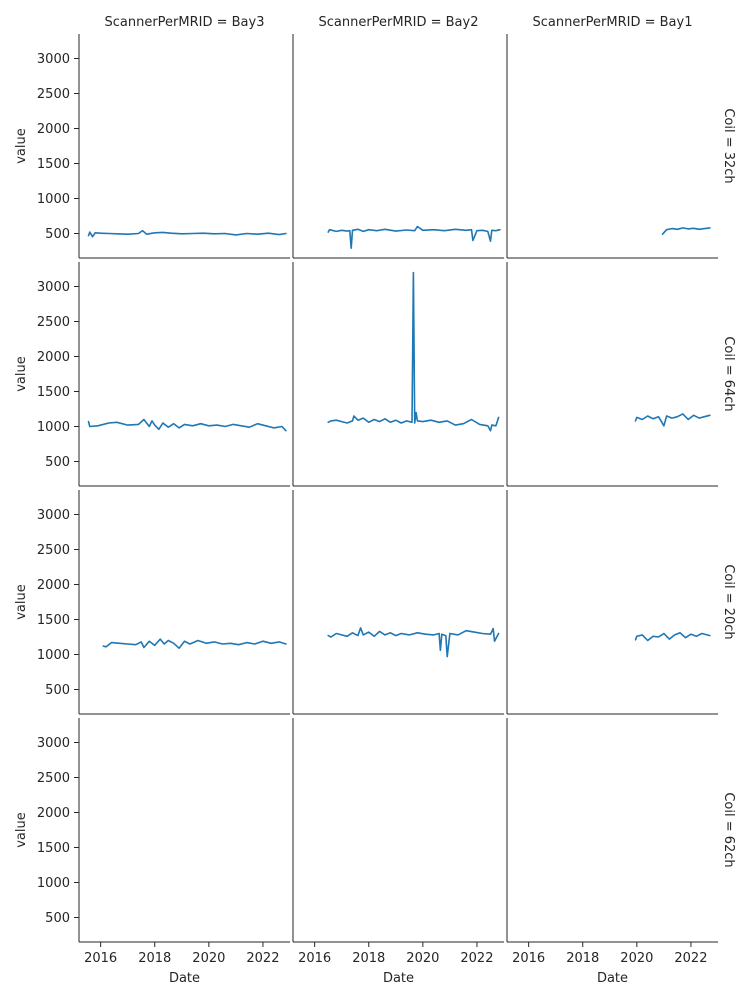 This screenshot has width=750, height=1000. What do you see at coordinates (728, 373) in the screenshot?
I see `row-facet-title: Coil = 64ch` at bounding box center [728, 373].